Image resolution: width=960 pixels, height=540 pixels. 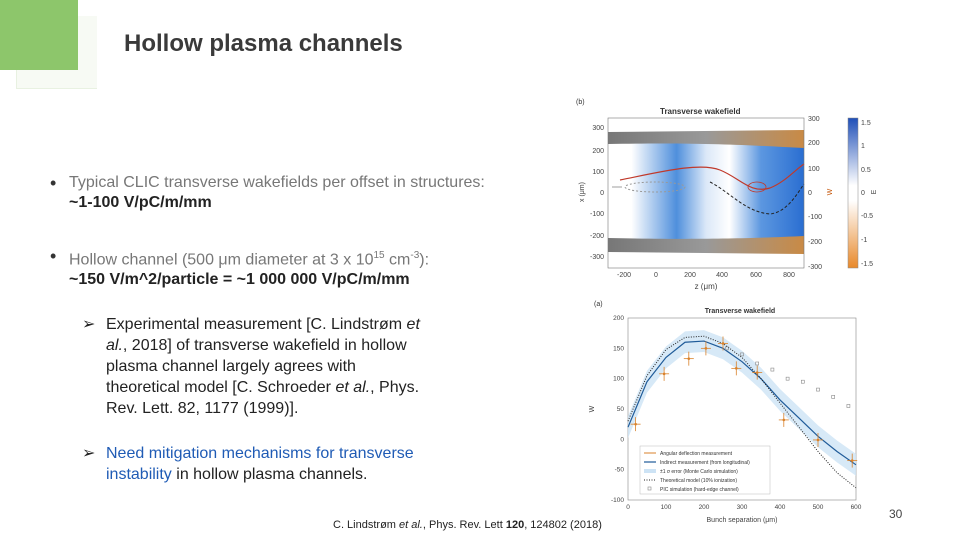 What do you see at coordinates (621, 409) in the screenshot?
I see `y-tick-label: 50` at bounding box center [621, 409].